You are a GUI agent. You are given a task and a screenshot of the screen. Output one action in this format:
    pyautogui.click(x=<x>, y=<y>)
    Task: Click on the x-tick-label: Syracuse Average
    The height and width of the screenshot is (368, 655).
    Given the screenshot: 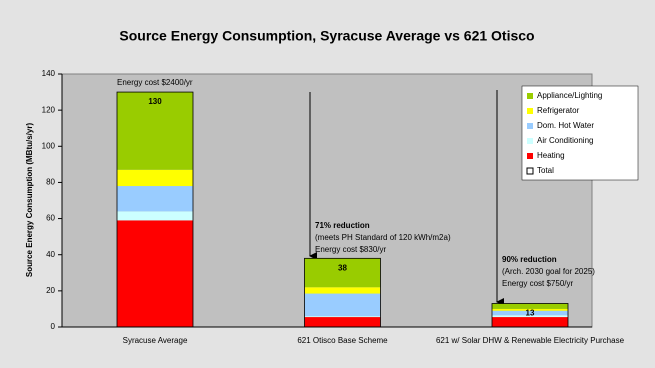 What is the action you would take?
    pyautogui.click(x=155, y=340)
    